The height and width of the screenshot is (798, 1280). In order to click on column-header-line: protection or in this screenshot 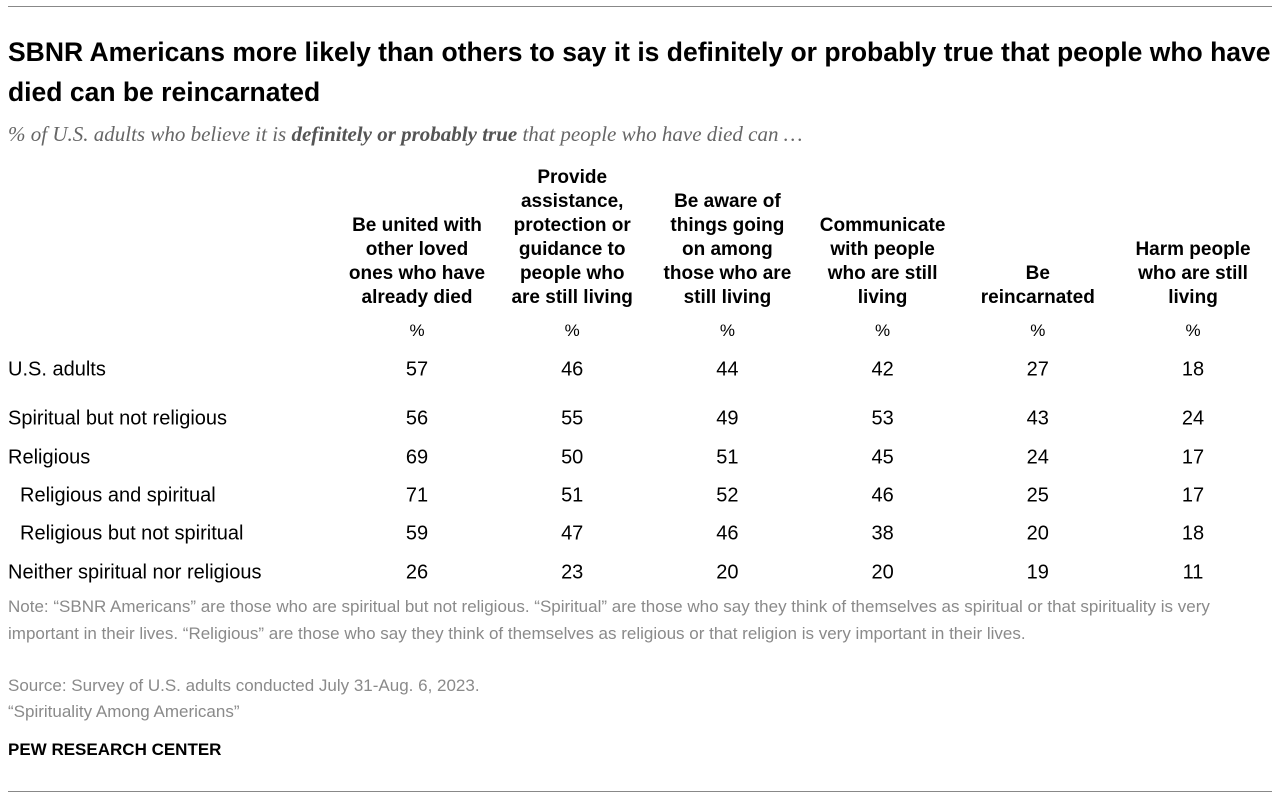, I will do `click(572, 225)`.